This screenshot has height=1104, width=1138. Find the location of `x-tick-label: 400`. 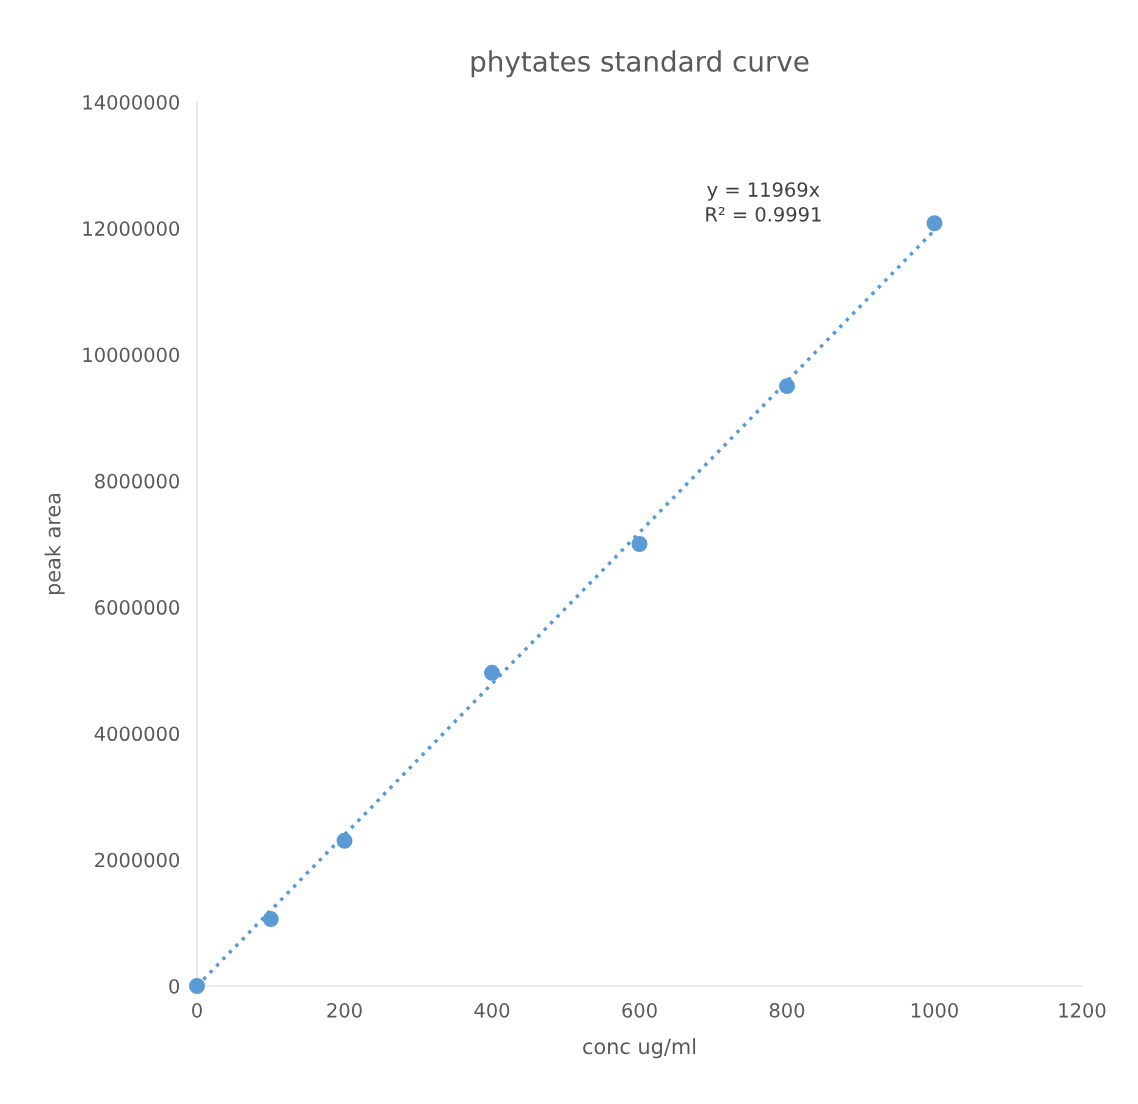

x-tick-label: 400 is located at coordinates (492, 1010).